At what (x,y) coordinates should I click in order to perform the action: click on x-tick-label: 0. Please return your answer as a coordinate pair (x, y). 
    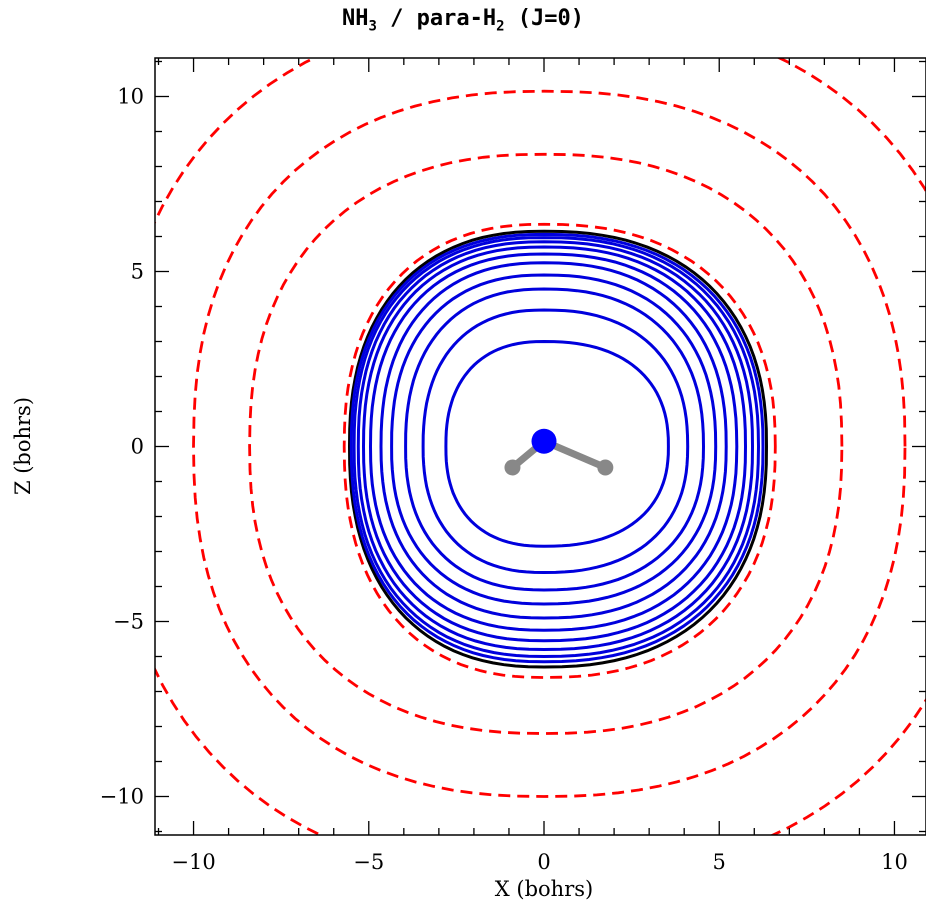
    Looking at the image, I should click on (543, 862).